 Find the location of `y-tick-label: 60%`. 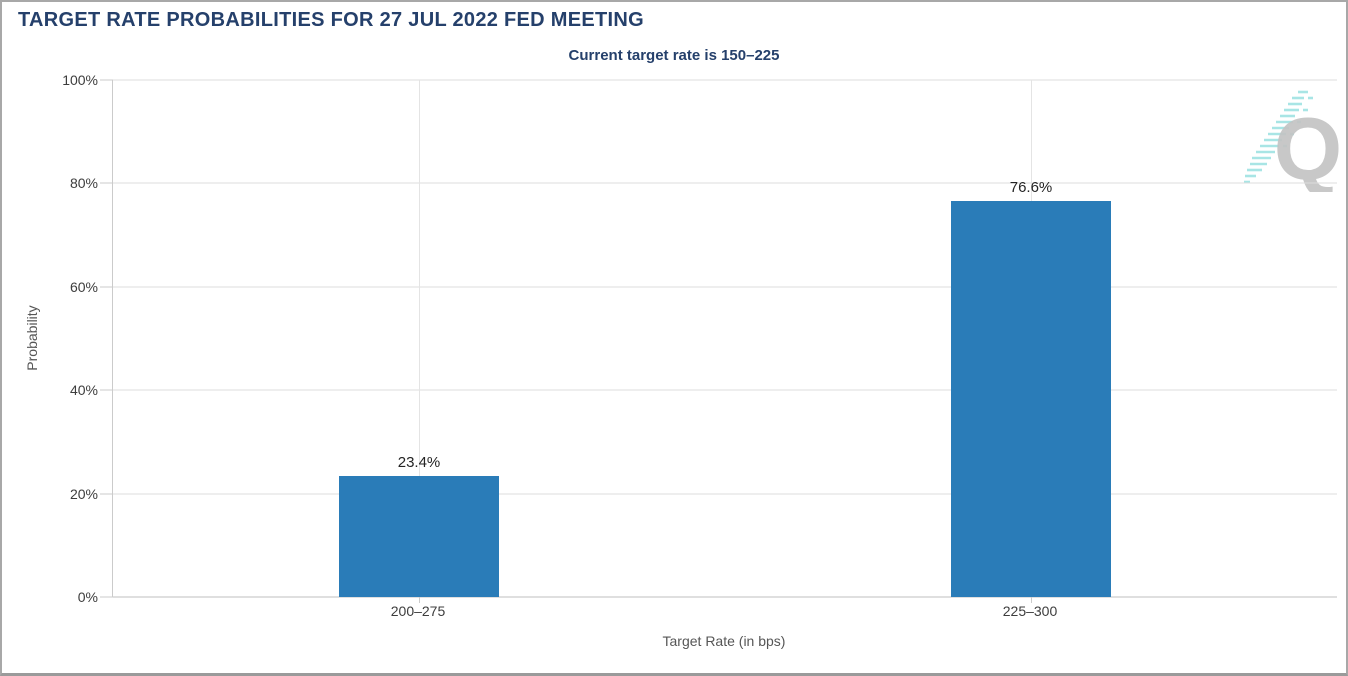

y-tick-label: 60% is located at coordinates (83, 286).